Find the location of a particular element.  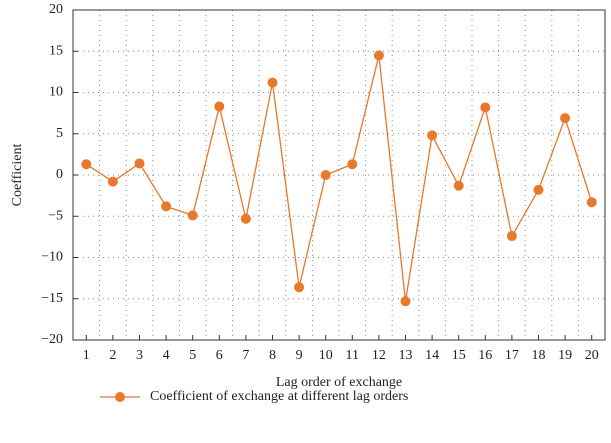

x-tick-label: 6 is located at coordinates (219, 355).